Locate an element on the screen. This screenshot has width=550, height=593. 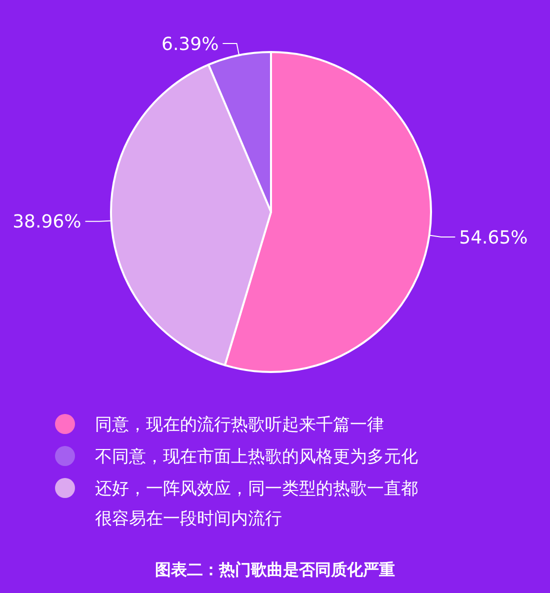
legend-label: 同意，现在的流行热歌听起来千篇一律 is located at coordinates (239, 424).